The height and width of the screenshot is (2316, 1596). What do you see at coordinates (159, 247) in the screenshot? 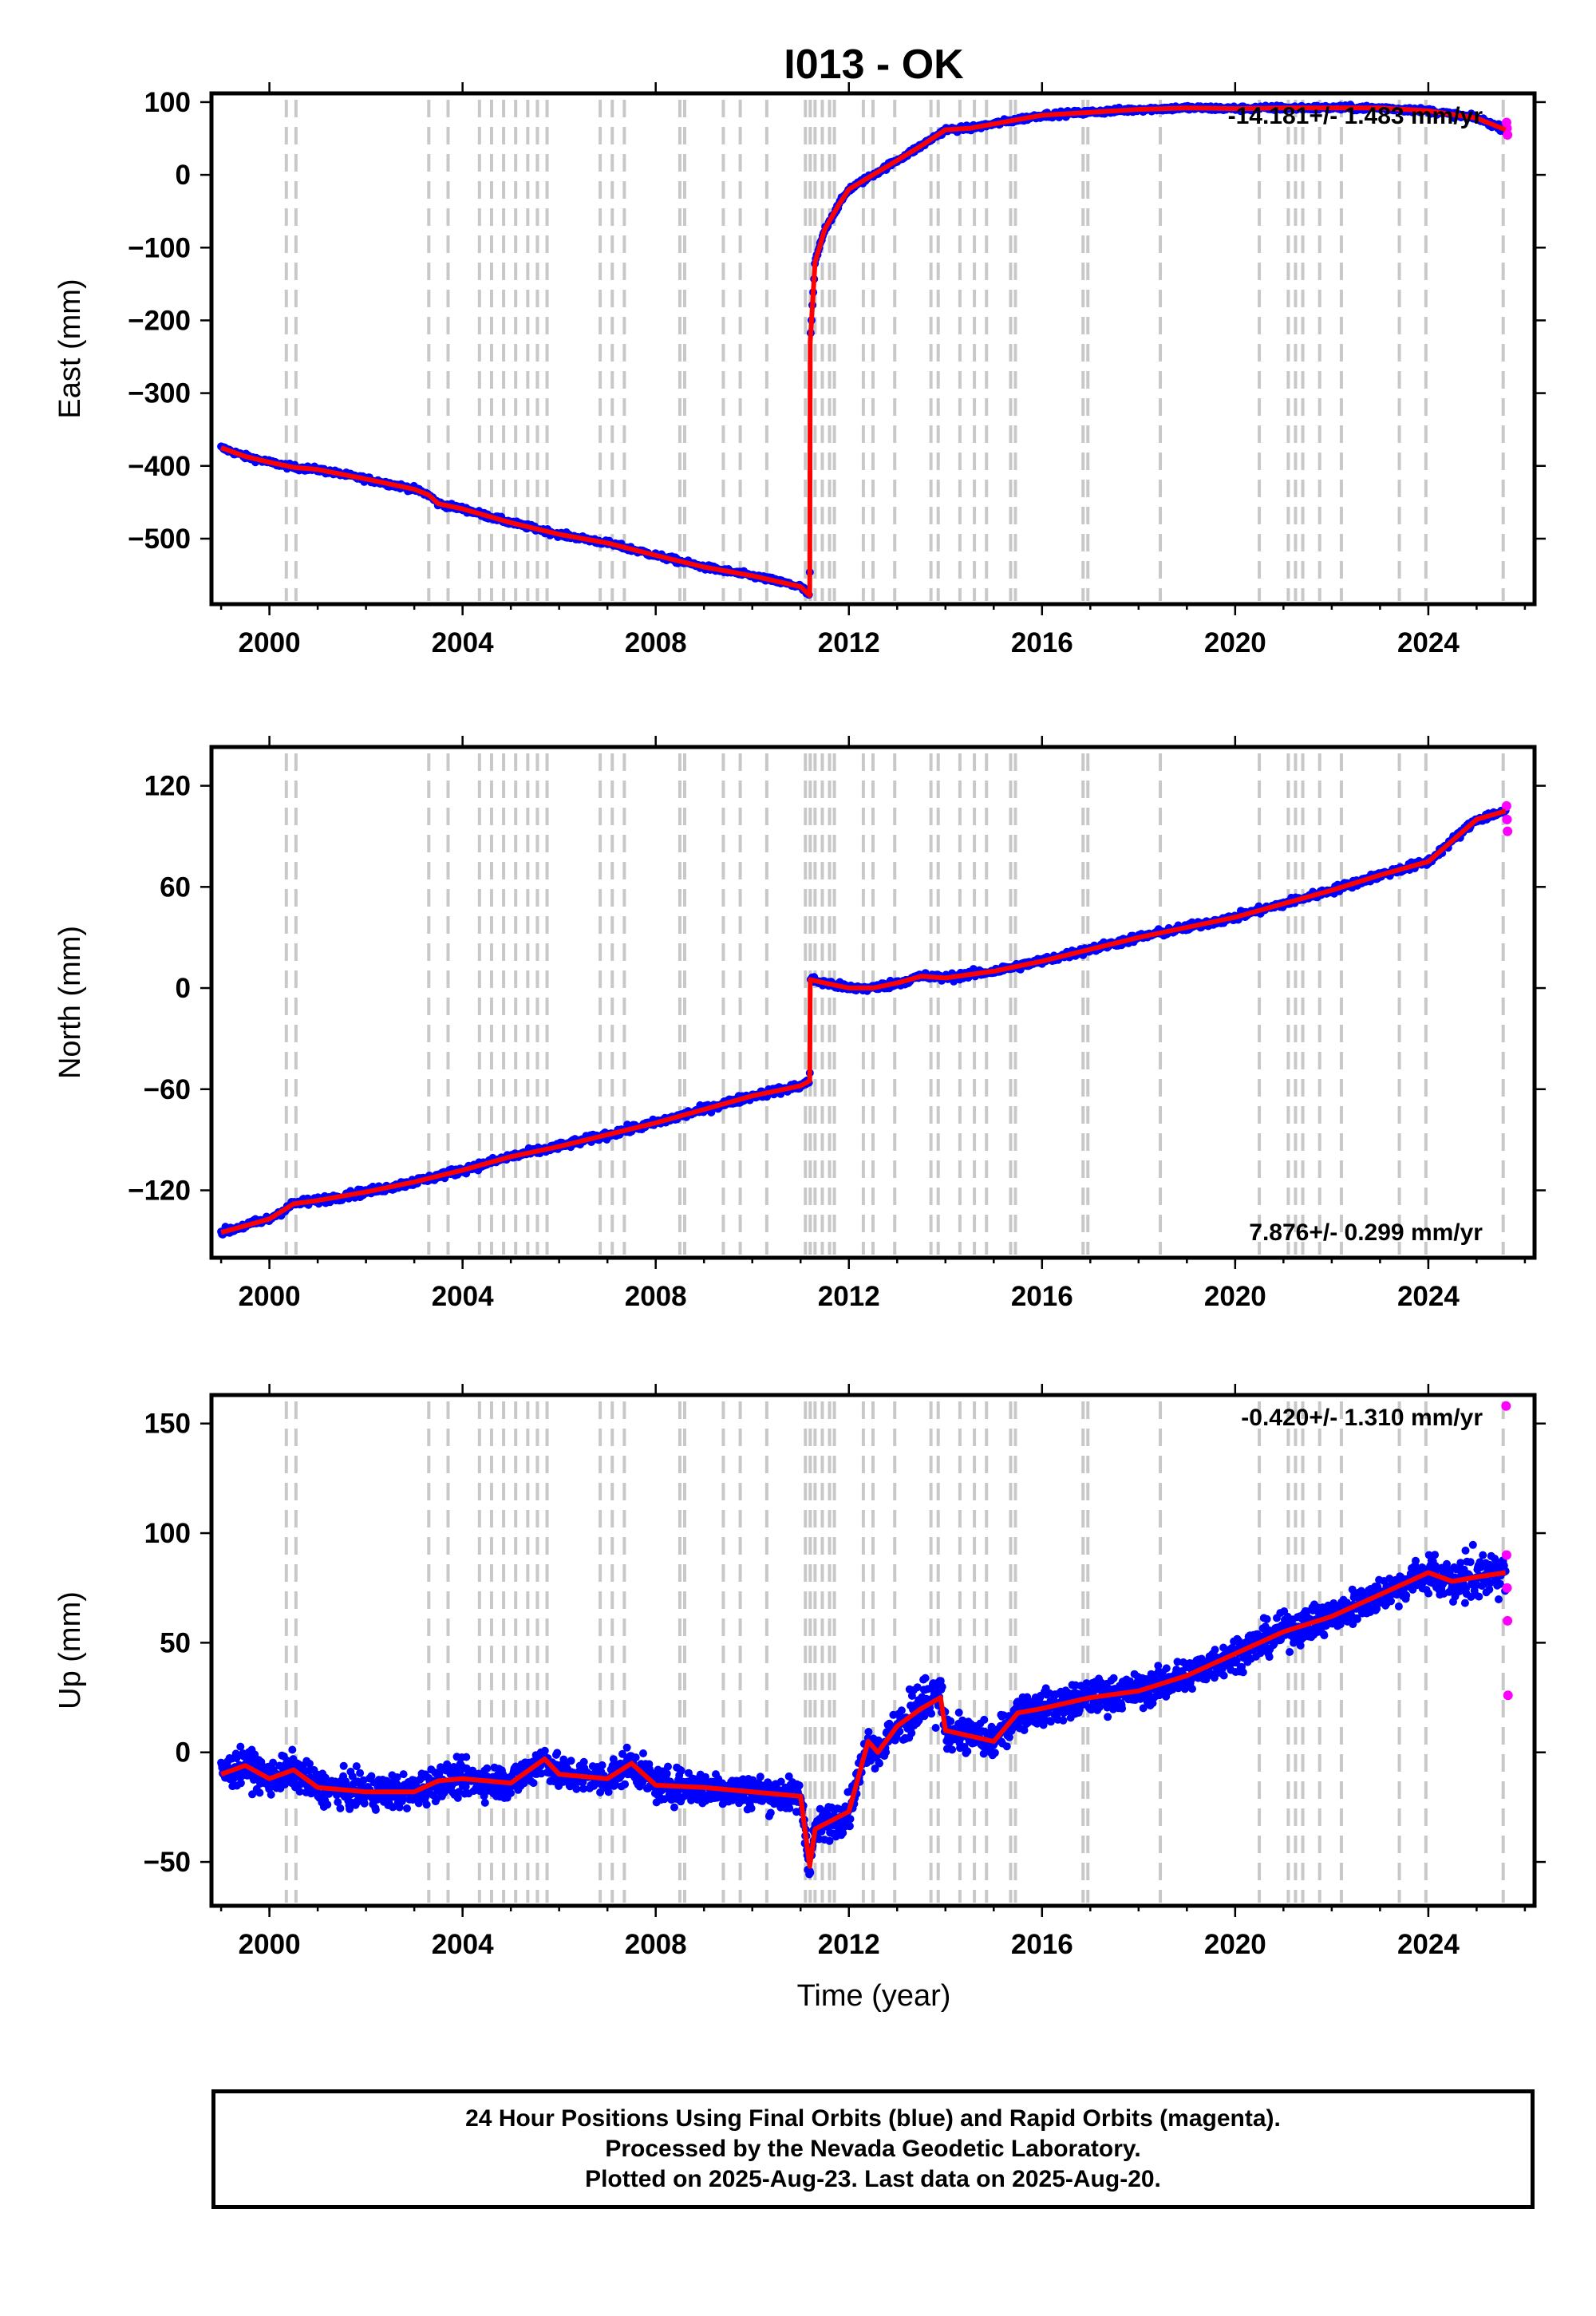
I see `y-tick-label: −100` at bounding box center [159, 247].